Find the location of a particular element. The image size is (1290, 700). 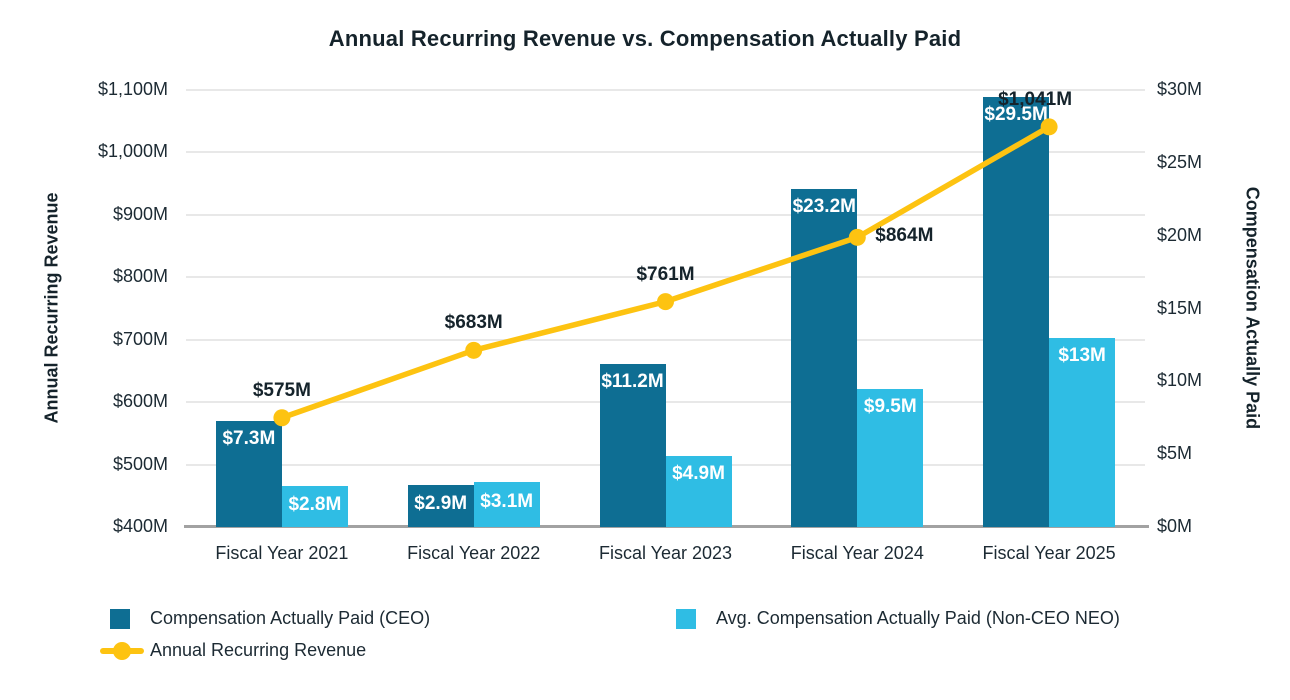

left-axis-tick-label: $900M is located at coordinates (140, 213).